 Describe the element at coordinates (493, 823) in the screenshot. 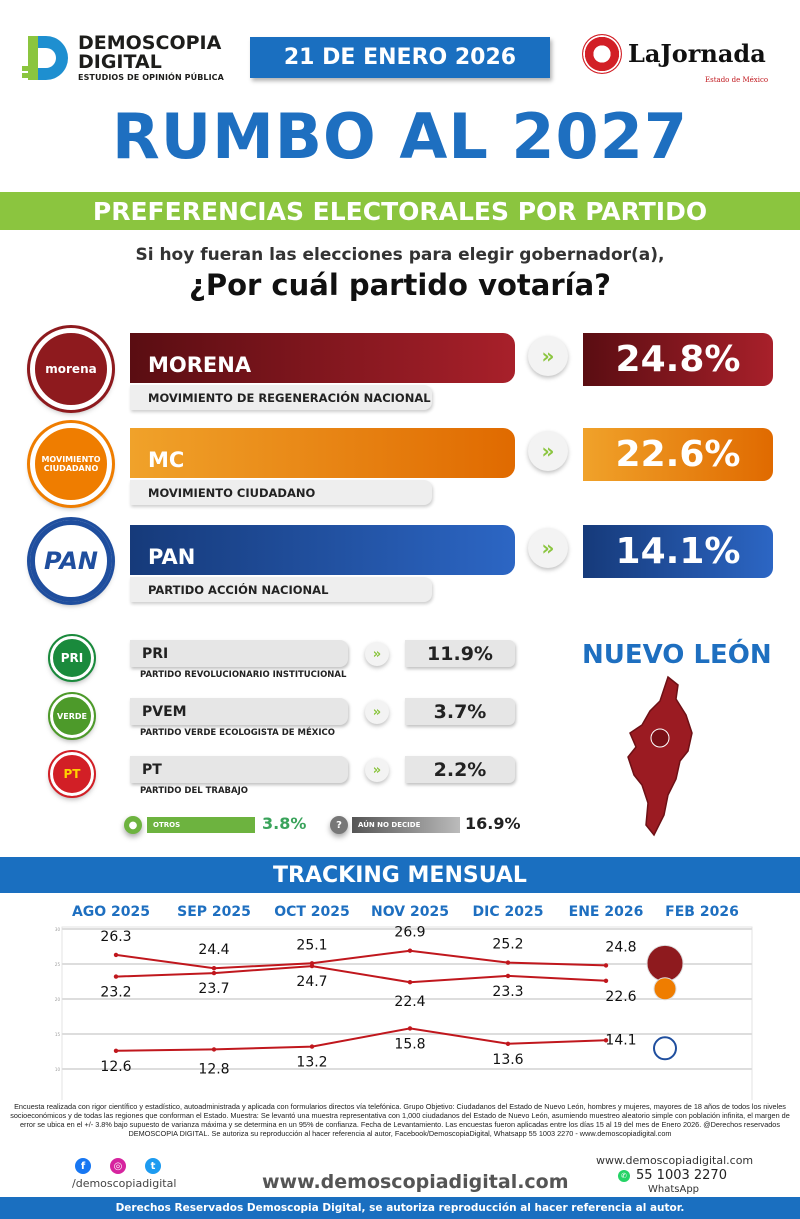

I see `undecided-value: 16.9%` at that location.